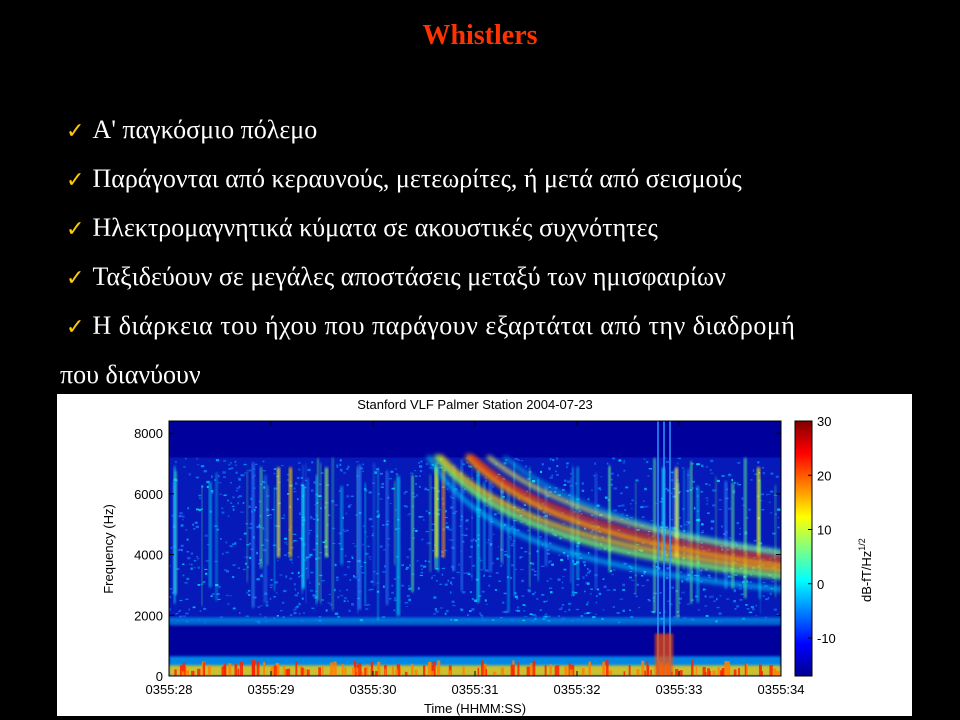  I want to click on colorbar-label: dB-fT/Hz1/2, so click(865, 570).